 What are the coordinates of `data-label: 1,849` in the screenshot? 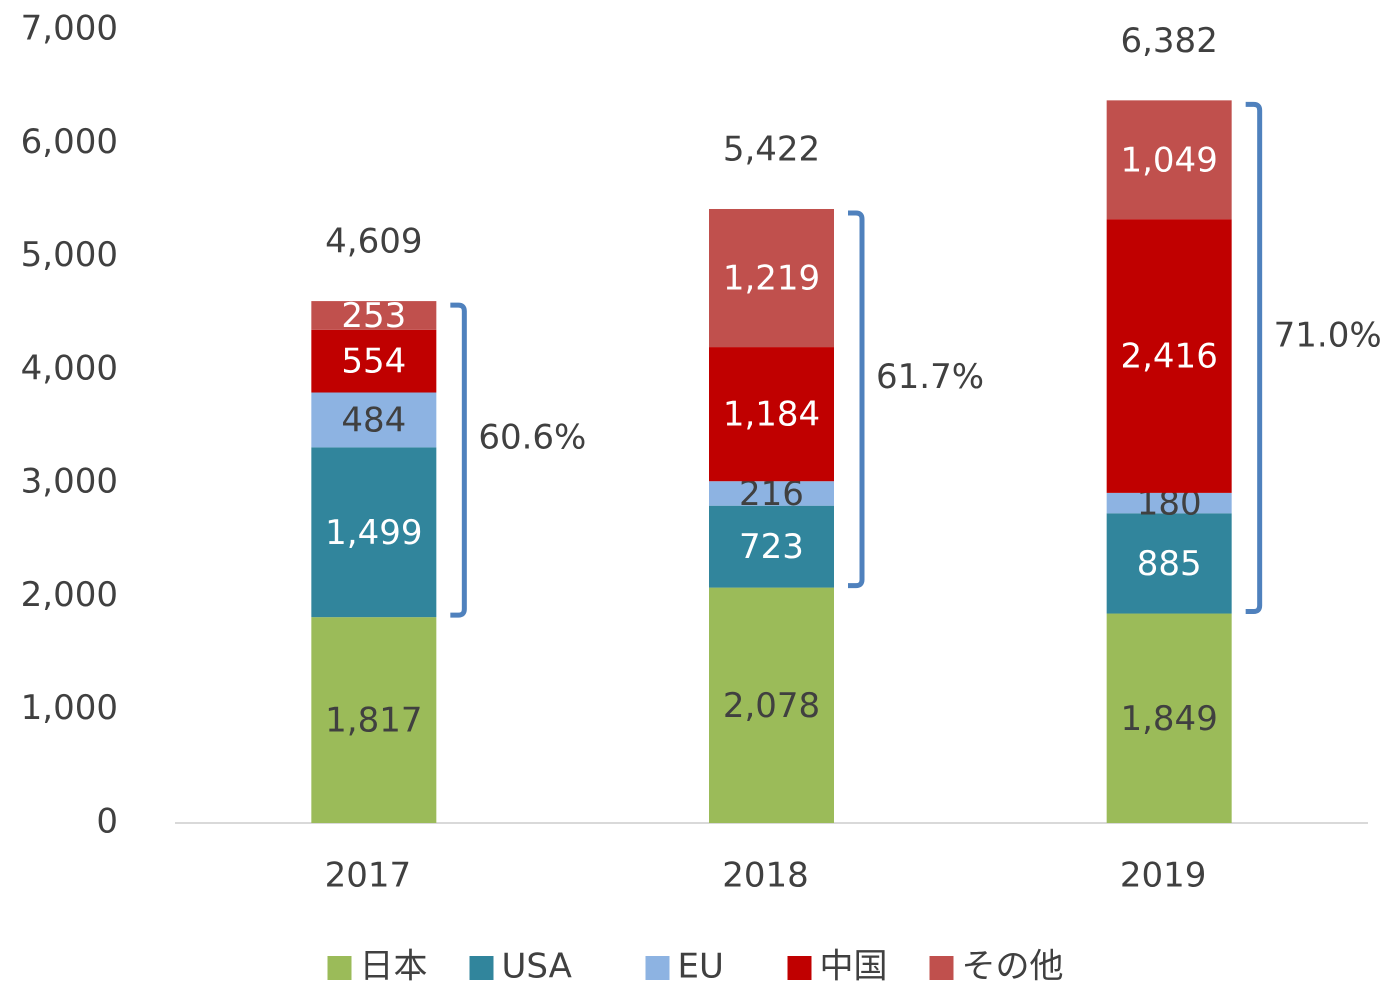 It's located at (1168, 719).